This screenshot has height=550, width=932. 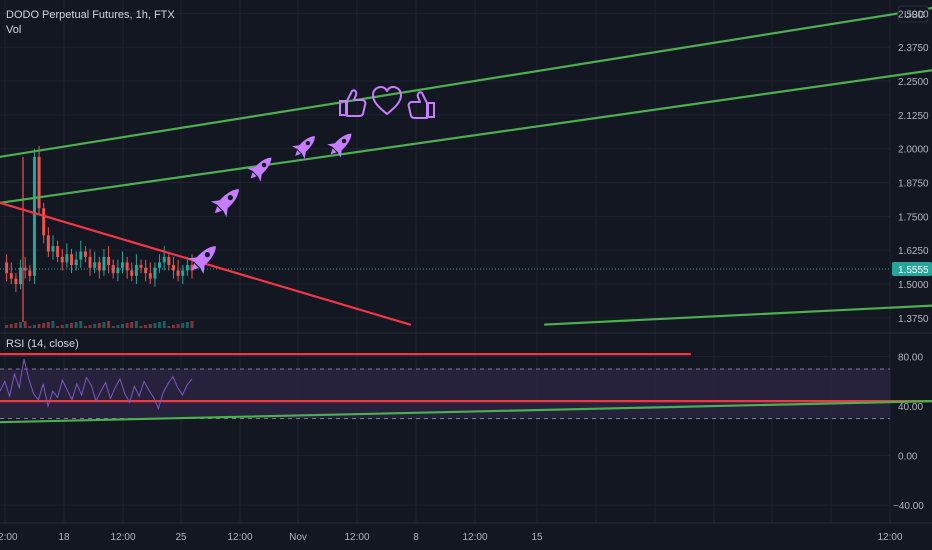 What do you see at coordinates (737, 315) in the screenshot?
I see `trendline` at bounding box center [737, 315].